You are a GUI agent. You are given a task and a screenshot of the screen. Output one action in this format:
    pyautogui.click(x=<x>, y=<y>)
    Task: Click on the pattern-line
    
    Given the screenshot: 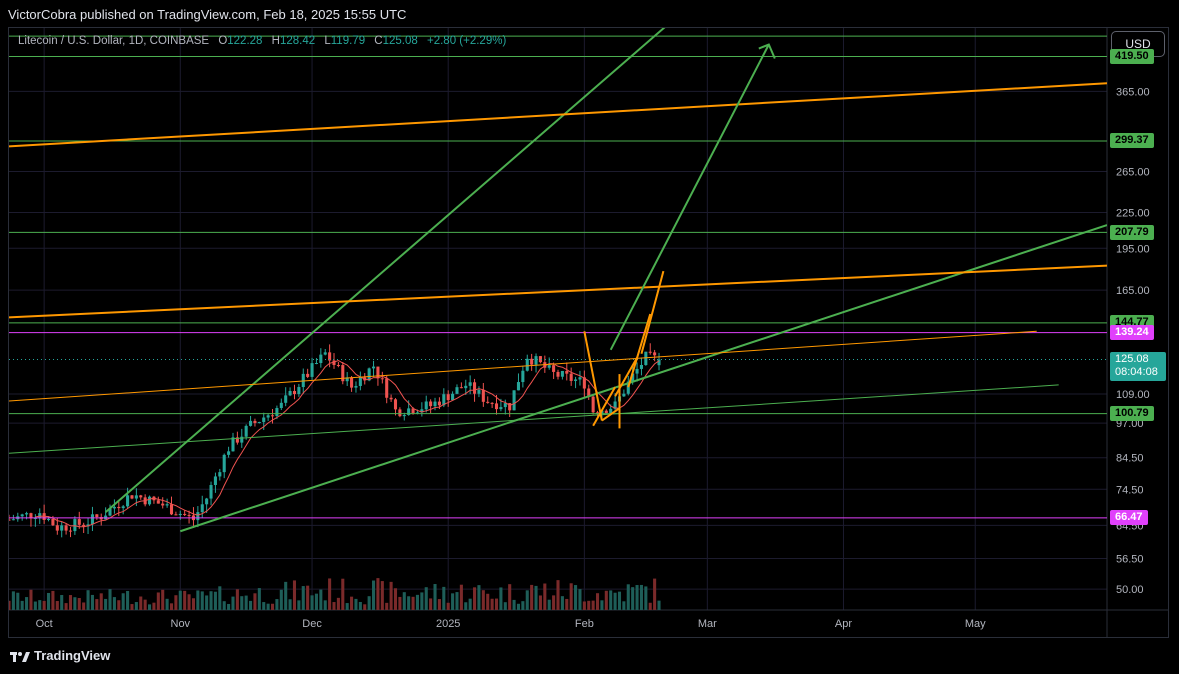 What is the action you would take?
    pyautogui.click(x=652, y=312)
    